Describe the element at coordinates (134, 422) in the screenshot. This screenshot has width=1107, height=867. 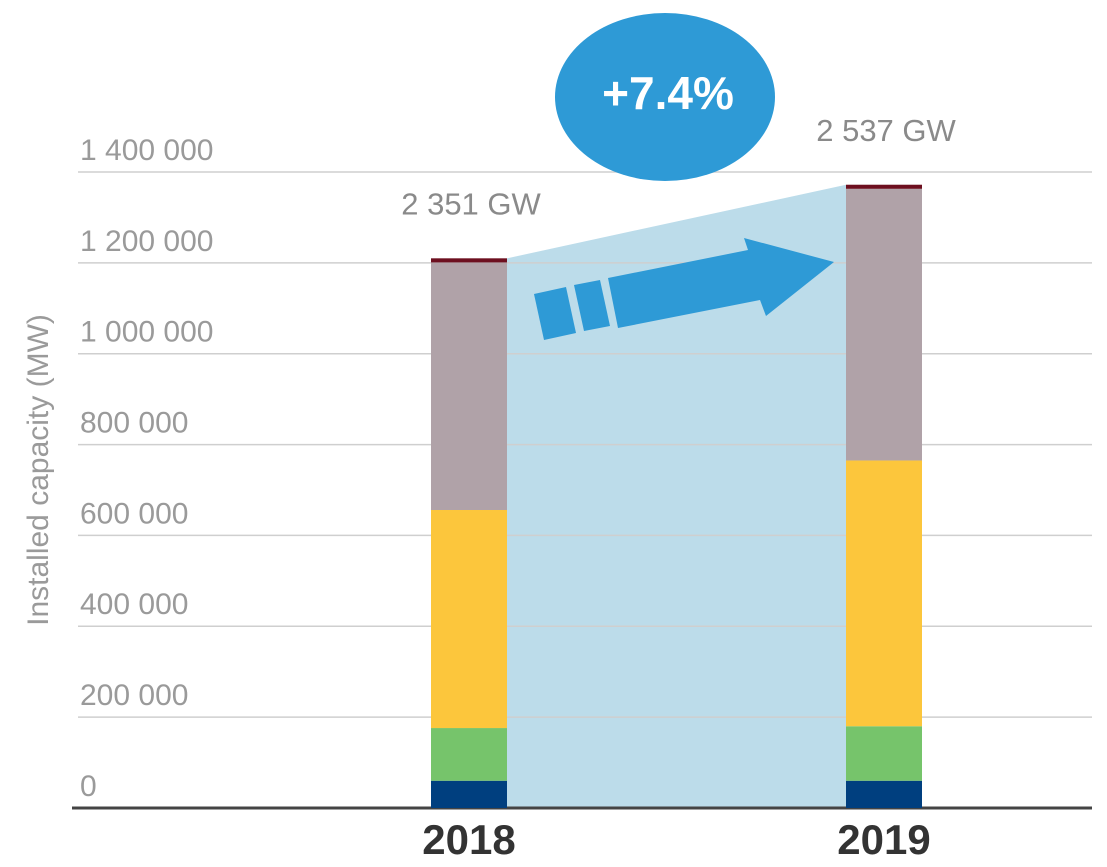
I see `y-tick-label: 800 000` at that location.